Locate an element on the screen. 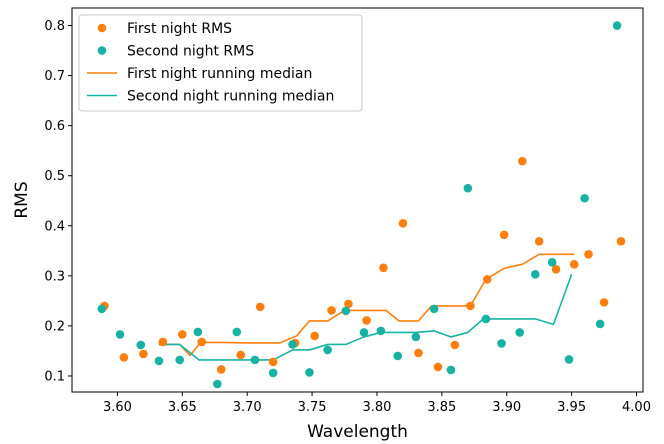 The image size is (664, 444). y-tick-label: 0.5 is located at coordinates (54, 176).